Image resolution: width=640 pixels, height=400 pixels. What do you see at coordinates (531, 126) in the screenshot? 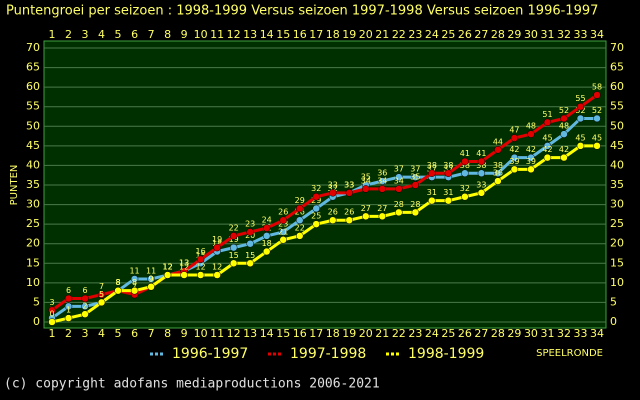
I see `data-label: 48` at bounding box center [531, 126].